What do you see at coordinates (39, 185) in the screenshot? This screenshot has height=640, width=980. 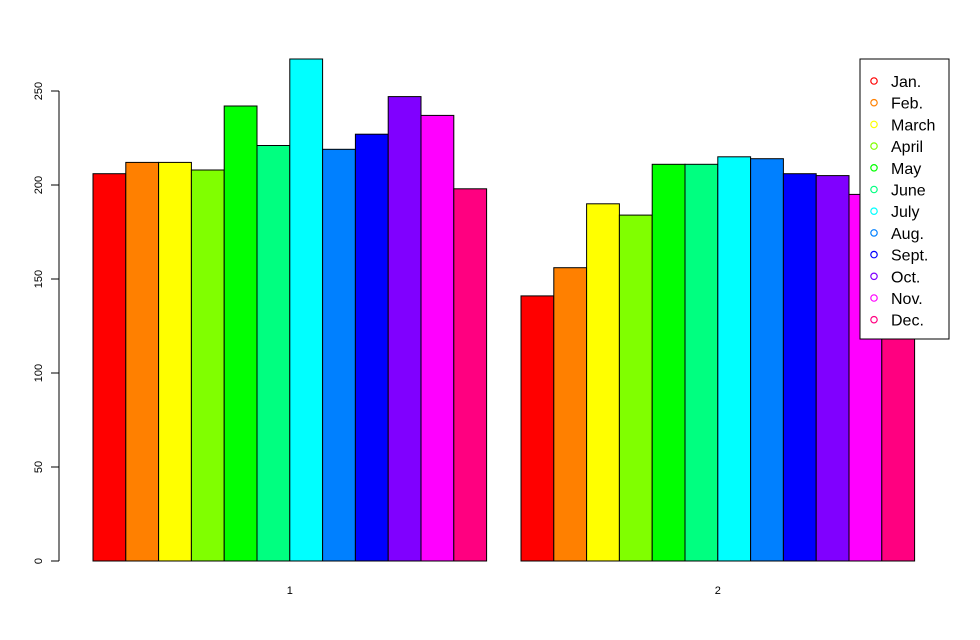 I see `y-tick-label: 200` at bounding box center [39, 185].